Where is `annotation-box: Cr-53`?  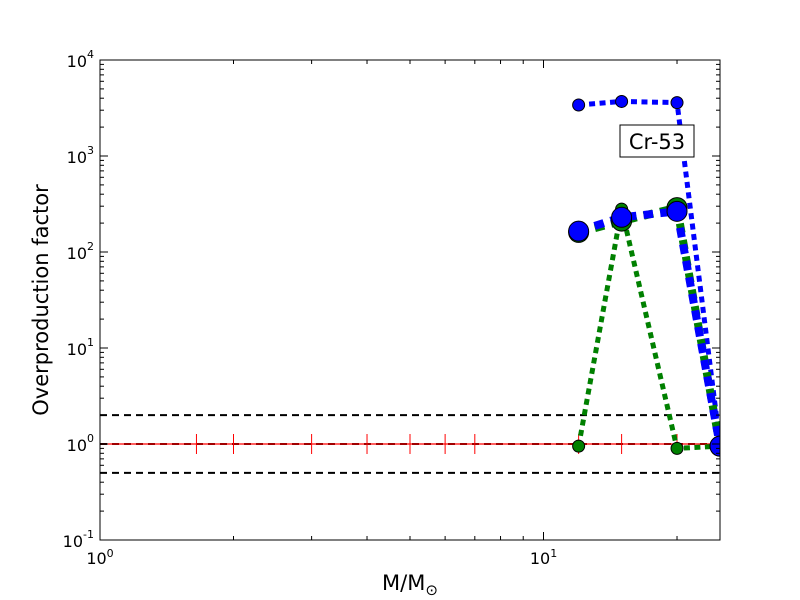 annotation-box: Cr-53 is located at coordinates (657, 141).